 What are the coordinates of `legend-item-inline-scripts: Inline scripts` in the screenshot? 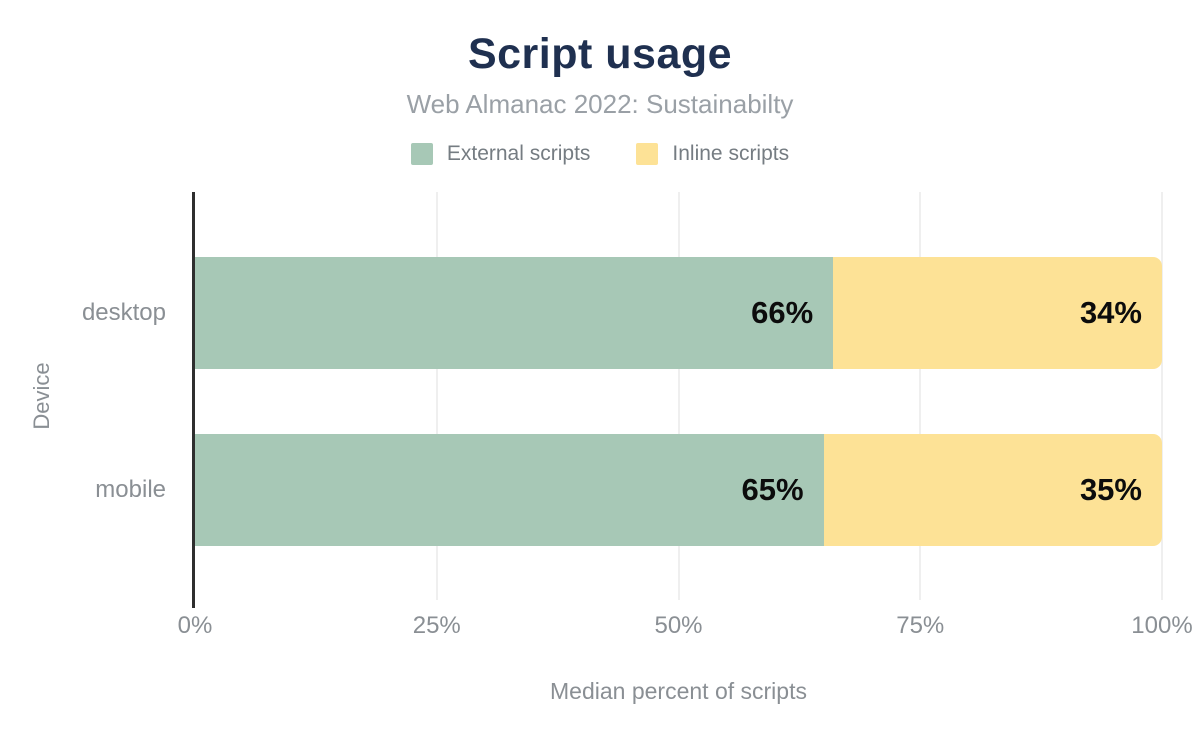 It's located at (712, 154).